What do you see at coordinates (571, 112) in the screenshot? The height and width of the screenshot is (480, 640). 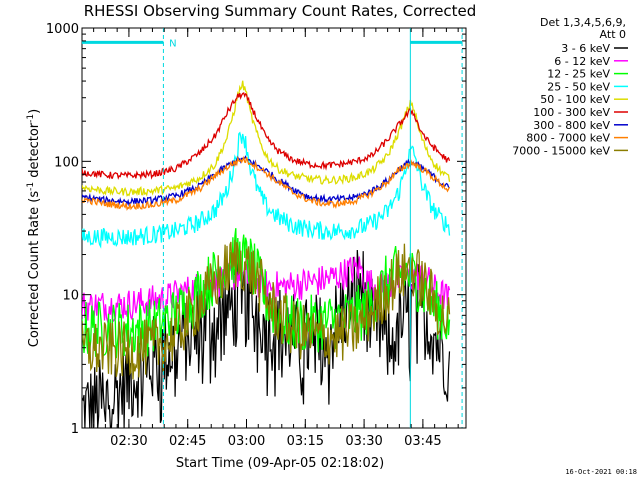 I see `legend-entry-label: 100 - 300 keV` at bounding box center [571, 112].